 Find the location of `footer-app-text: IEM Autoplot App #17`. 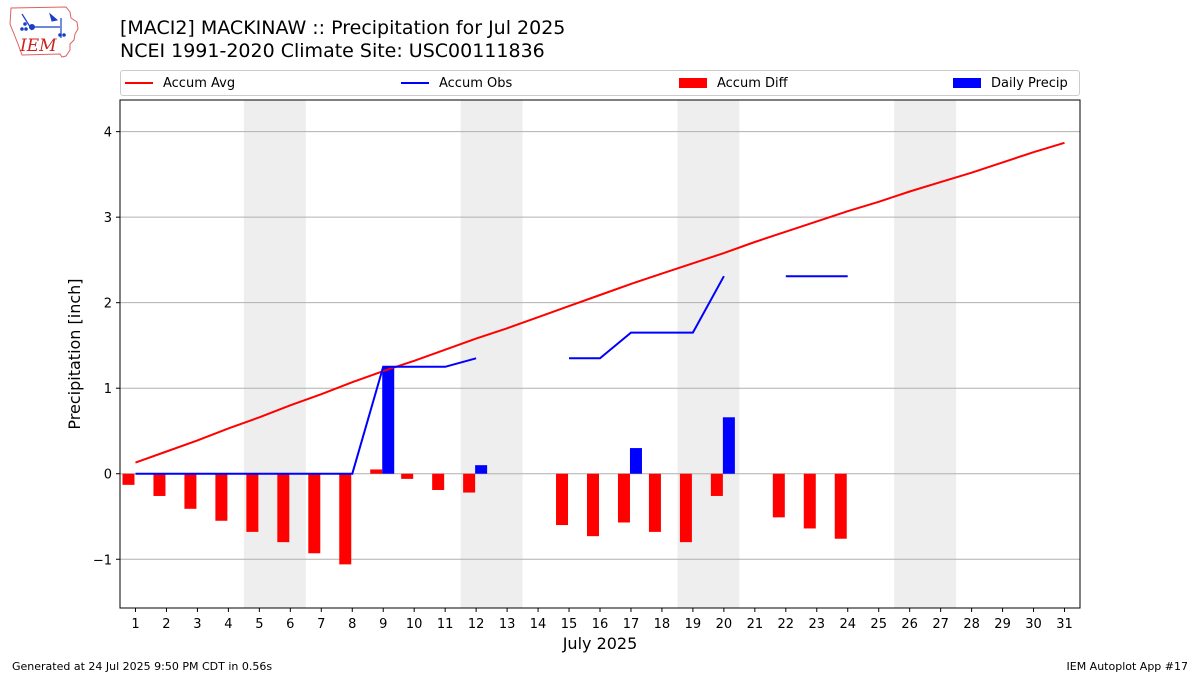

footer-app-text: IEM Autoplot App #17 is located at coordinates (1127, 666).